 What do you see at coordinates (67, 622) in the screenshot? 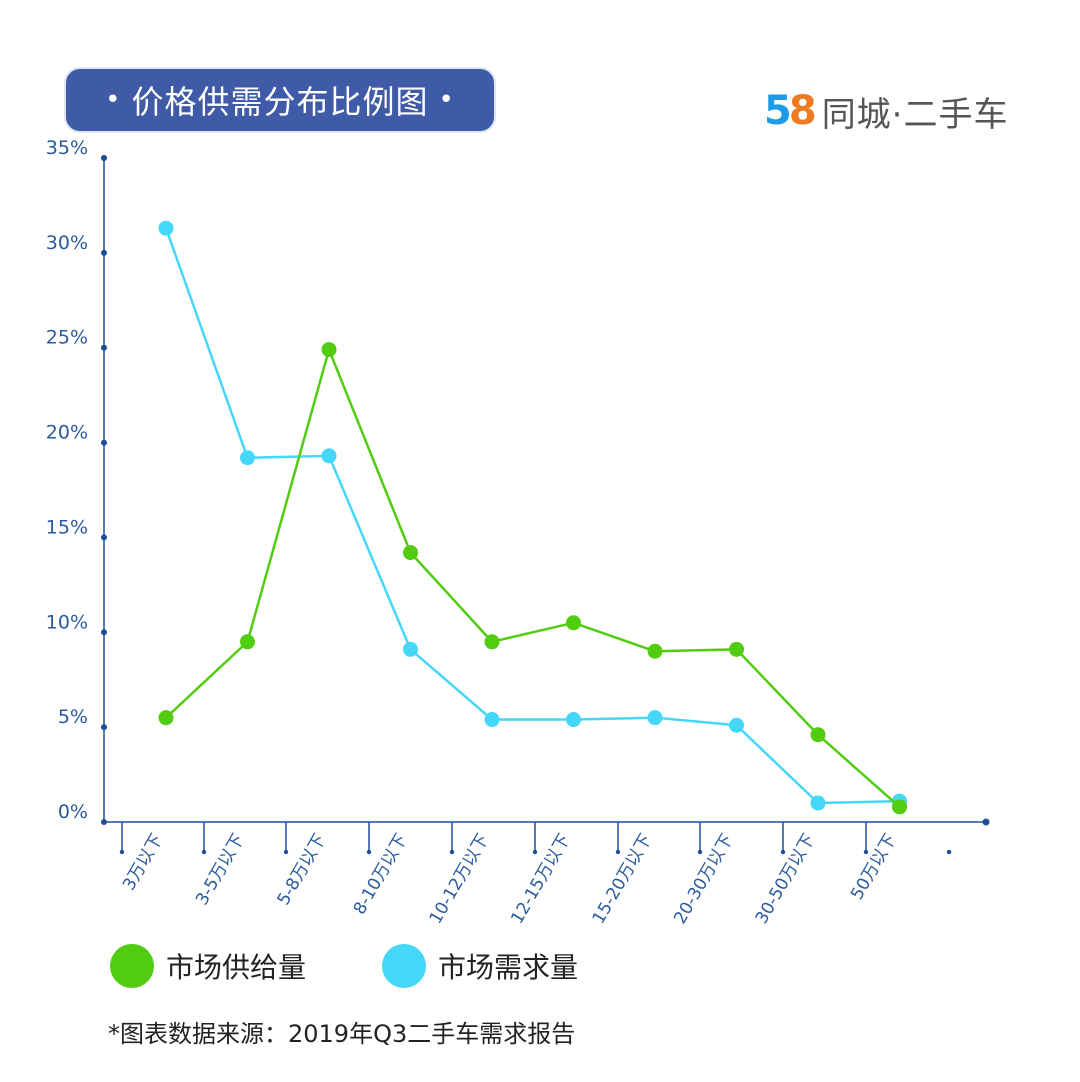
I see `y-tick-label: 10%` at bounding box center [67, 622].